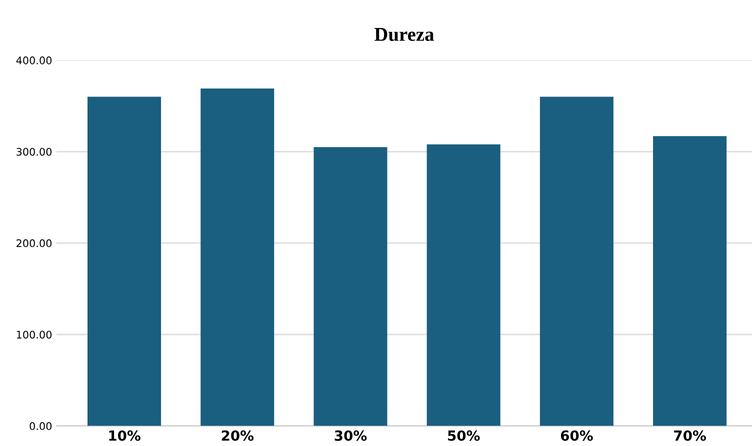  Describe the element at coordinates (34, 60) in the screenshot. I see `y-tick-label: 400.00` at that location.